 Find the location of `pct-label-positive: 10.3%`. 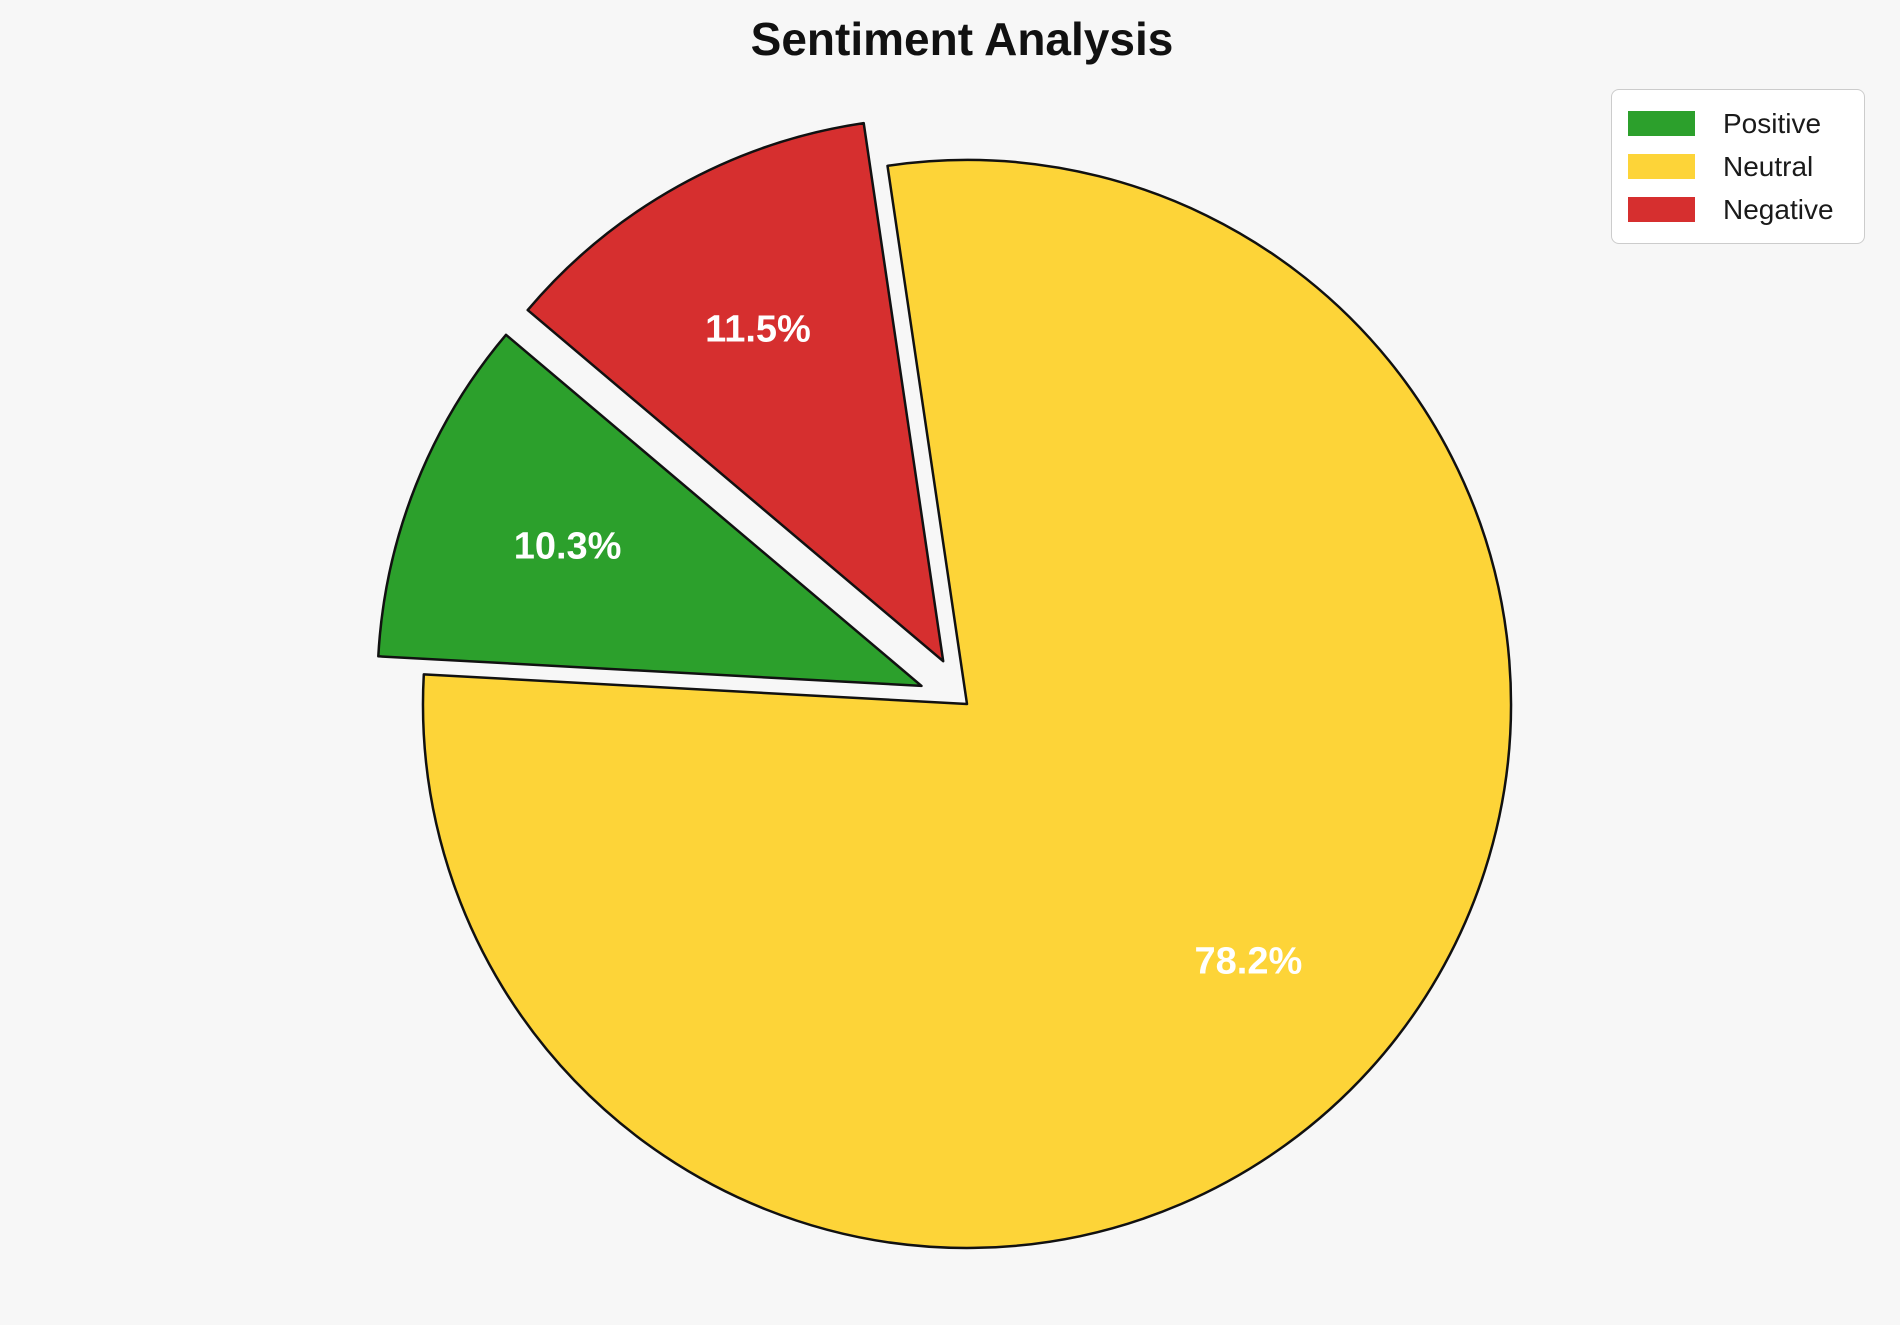

pct-label-positive: 10.3% is located at coordinates (568, 546).